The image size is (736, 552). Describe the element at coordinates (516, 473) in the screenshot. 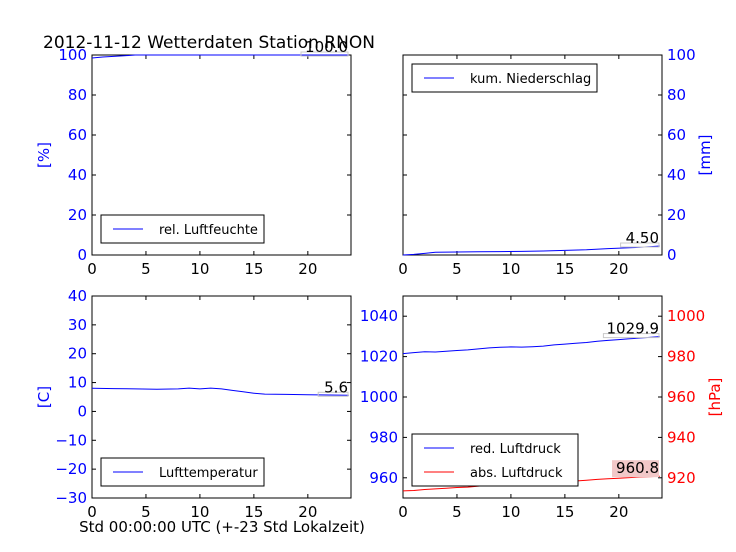

I see `legend-label: abs. Luftdruck` at that location.